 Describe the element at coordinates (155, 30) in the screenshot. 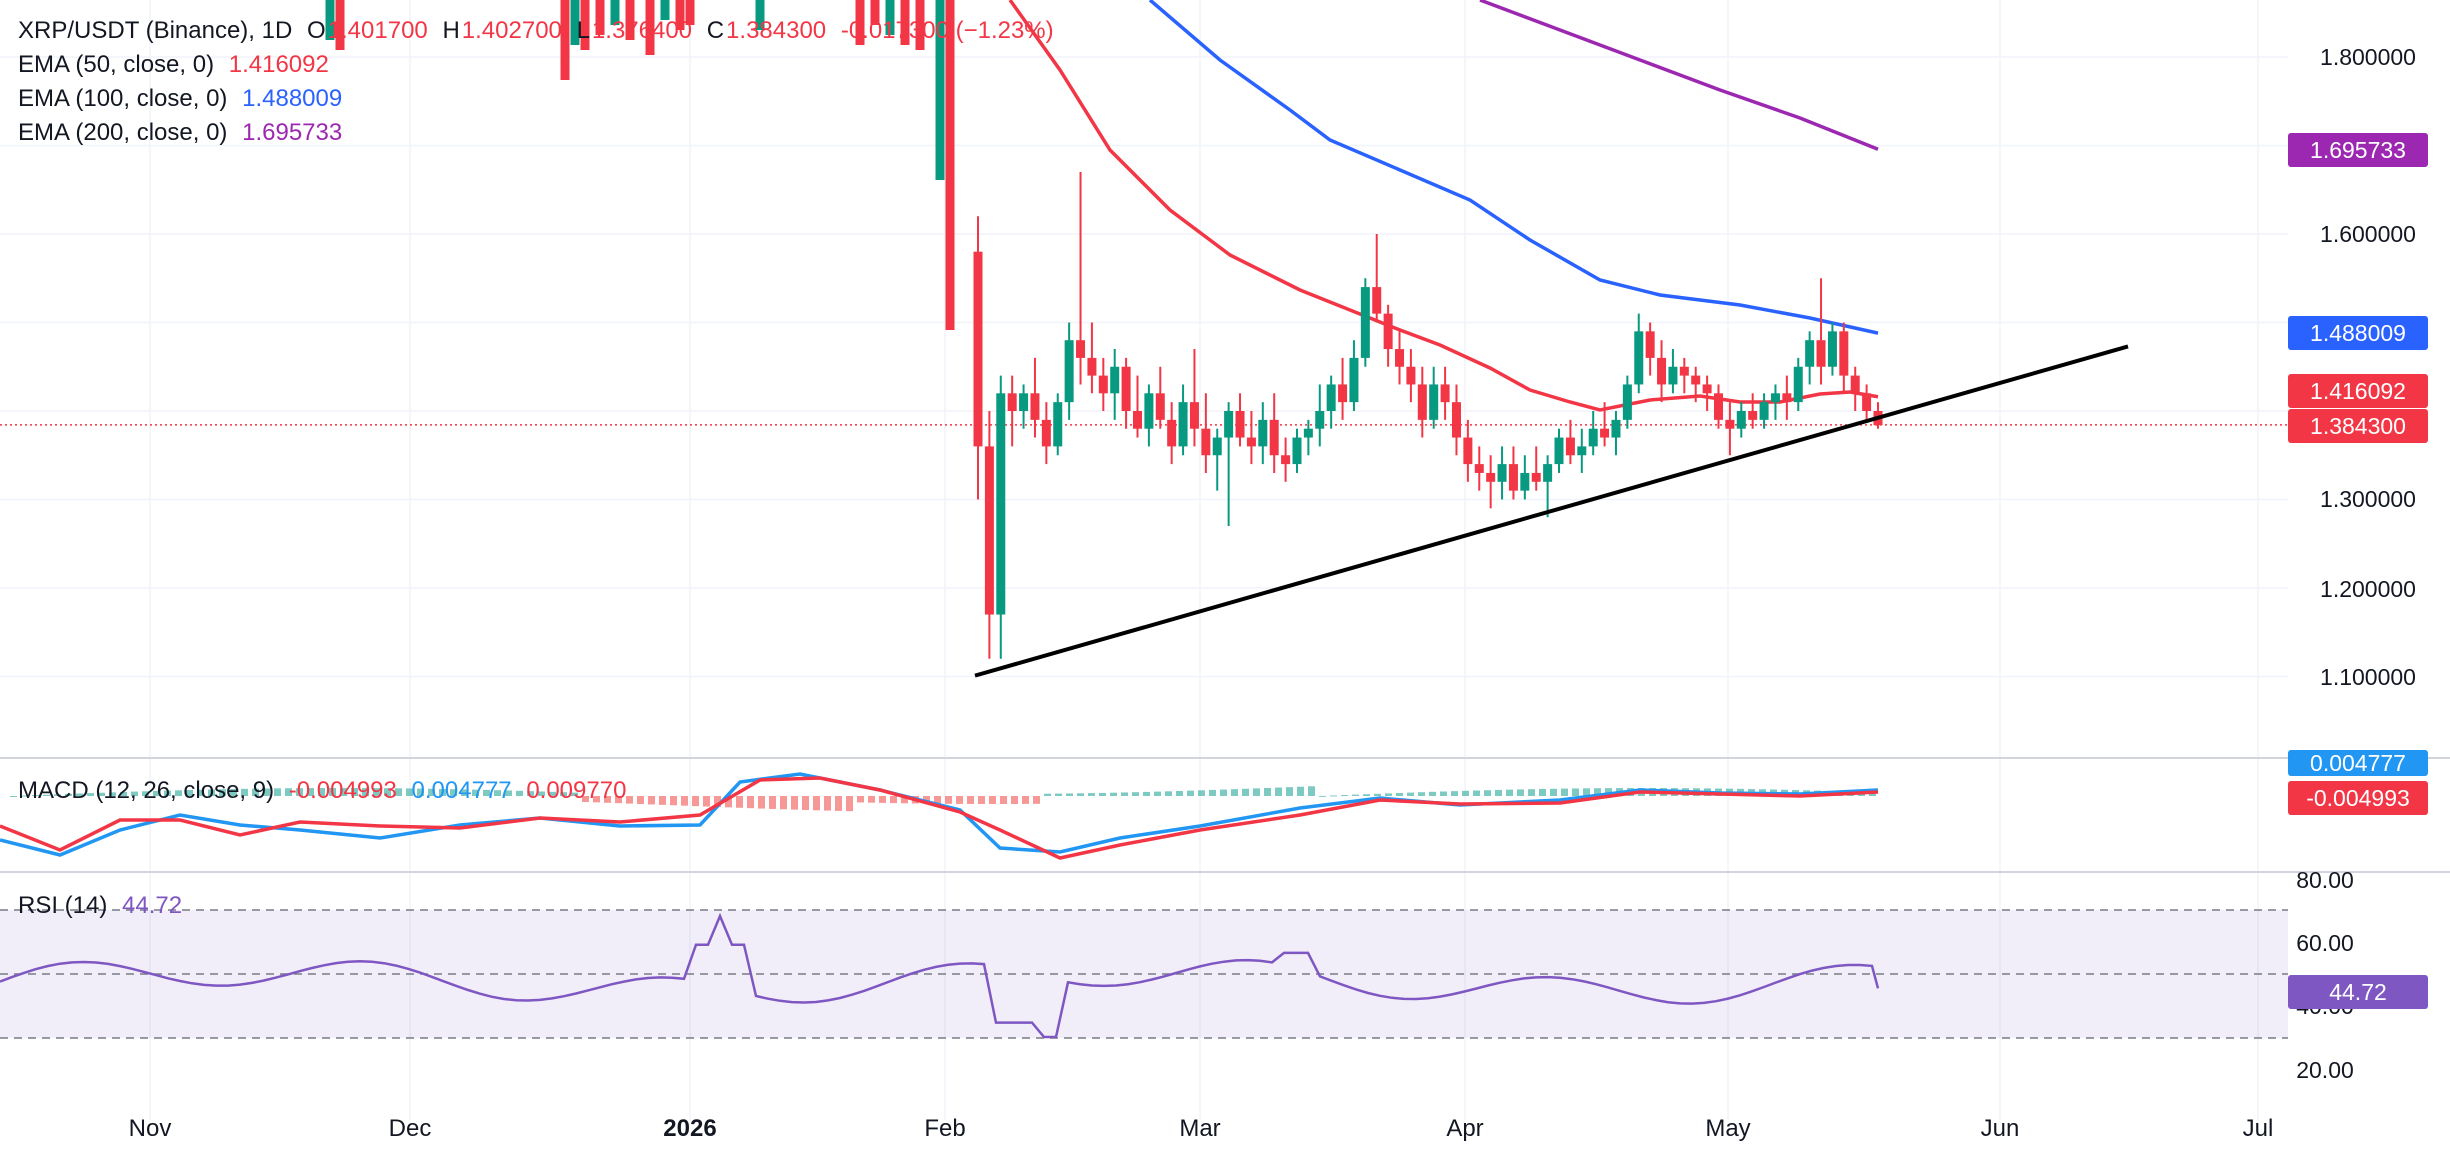

I see `symbol-title: XRP/USDT (Binance), 1D` at that location.